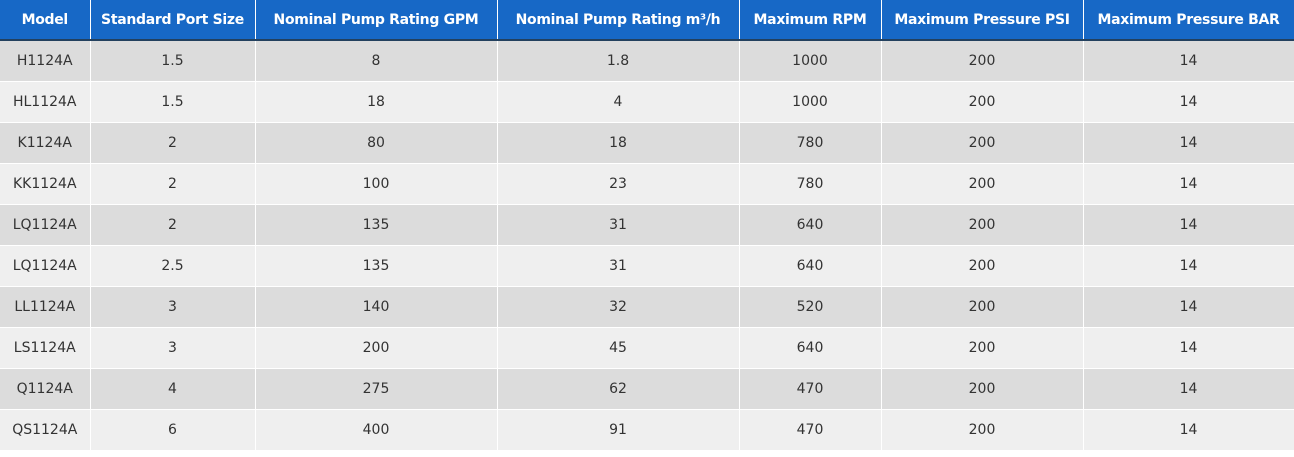 The width and height of the screenshot is (1294, 457). What do you see at coordinates (376, 184) in the screenshot?
I see `table-cell: 100` at bounding box center [376, 184].